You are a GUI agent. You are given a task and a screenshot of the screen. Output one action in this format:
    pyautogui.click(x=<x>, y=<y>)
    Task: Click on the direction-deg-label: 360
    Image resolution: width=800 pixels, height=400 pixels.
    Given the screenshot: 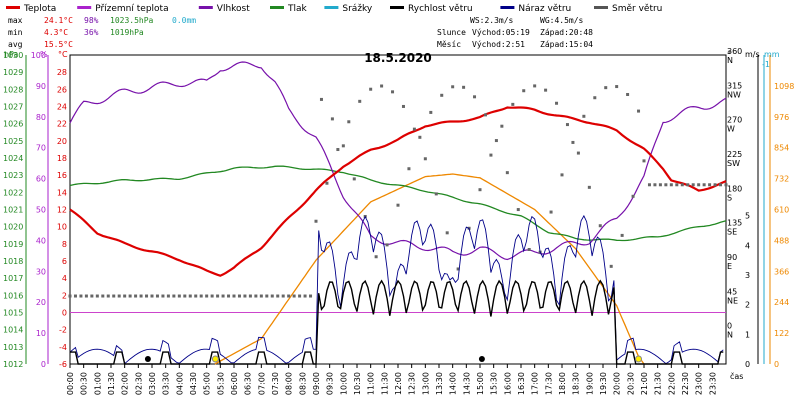 What is the action you would take?
    pyautogui.click(x=734, y=51)
    